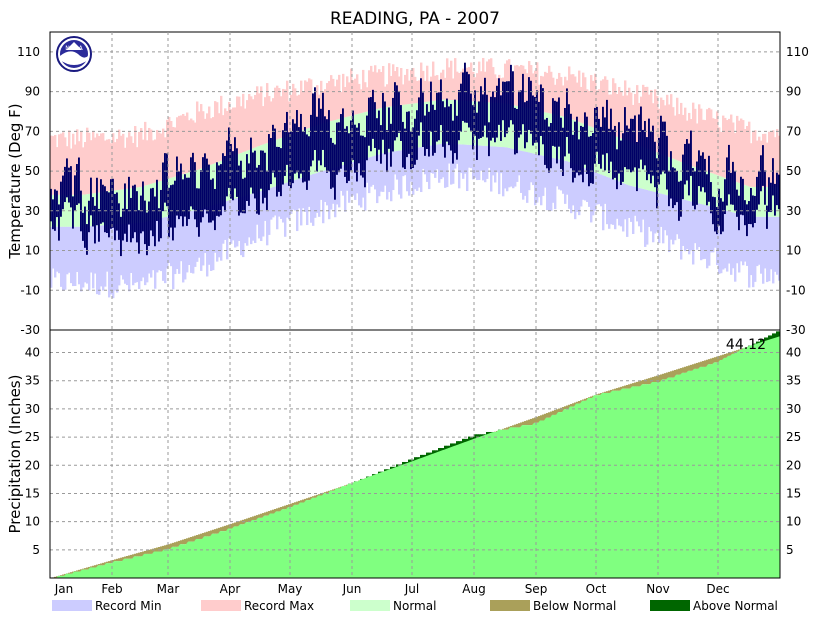 The image size is (830, 620). I want to click on precip-tick-right: 15, so click(793, 493).